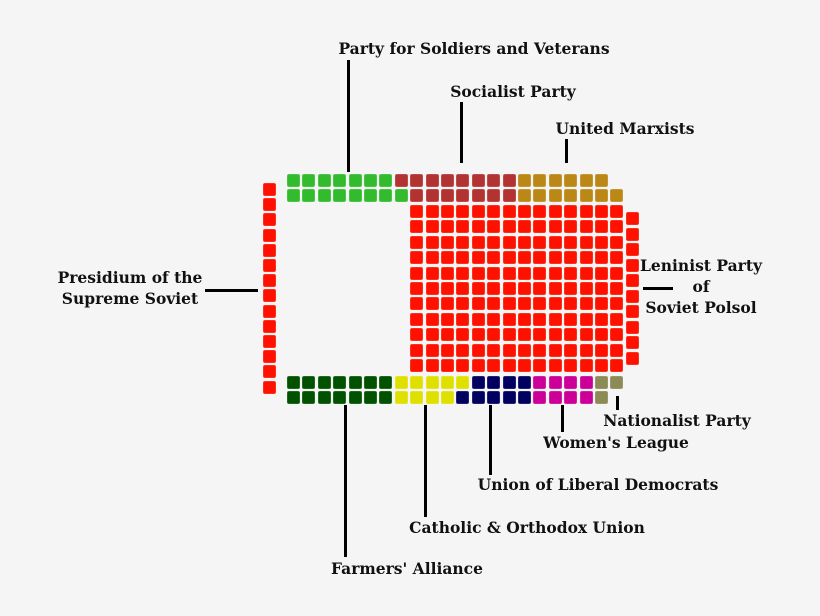 The image size is (820, 616). I want to click on leader-line-marxists, so click(566, 151).